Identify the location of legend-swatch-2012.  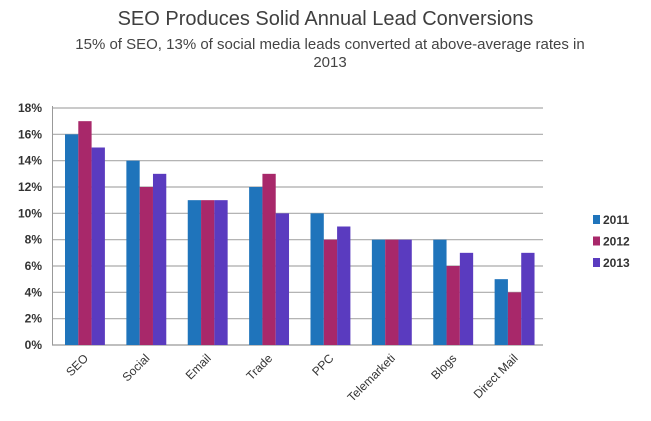
(596, 241).